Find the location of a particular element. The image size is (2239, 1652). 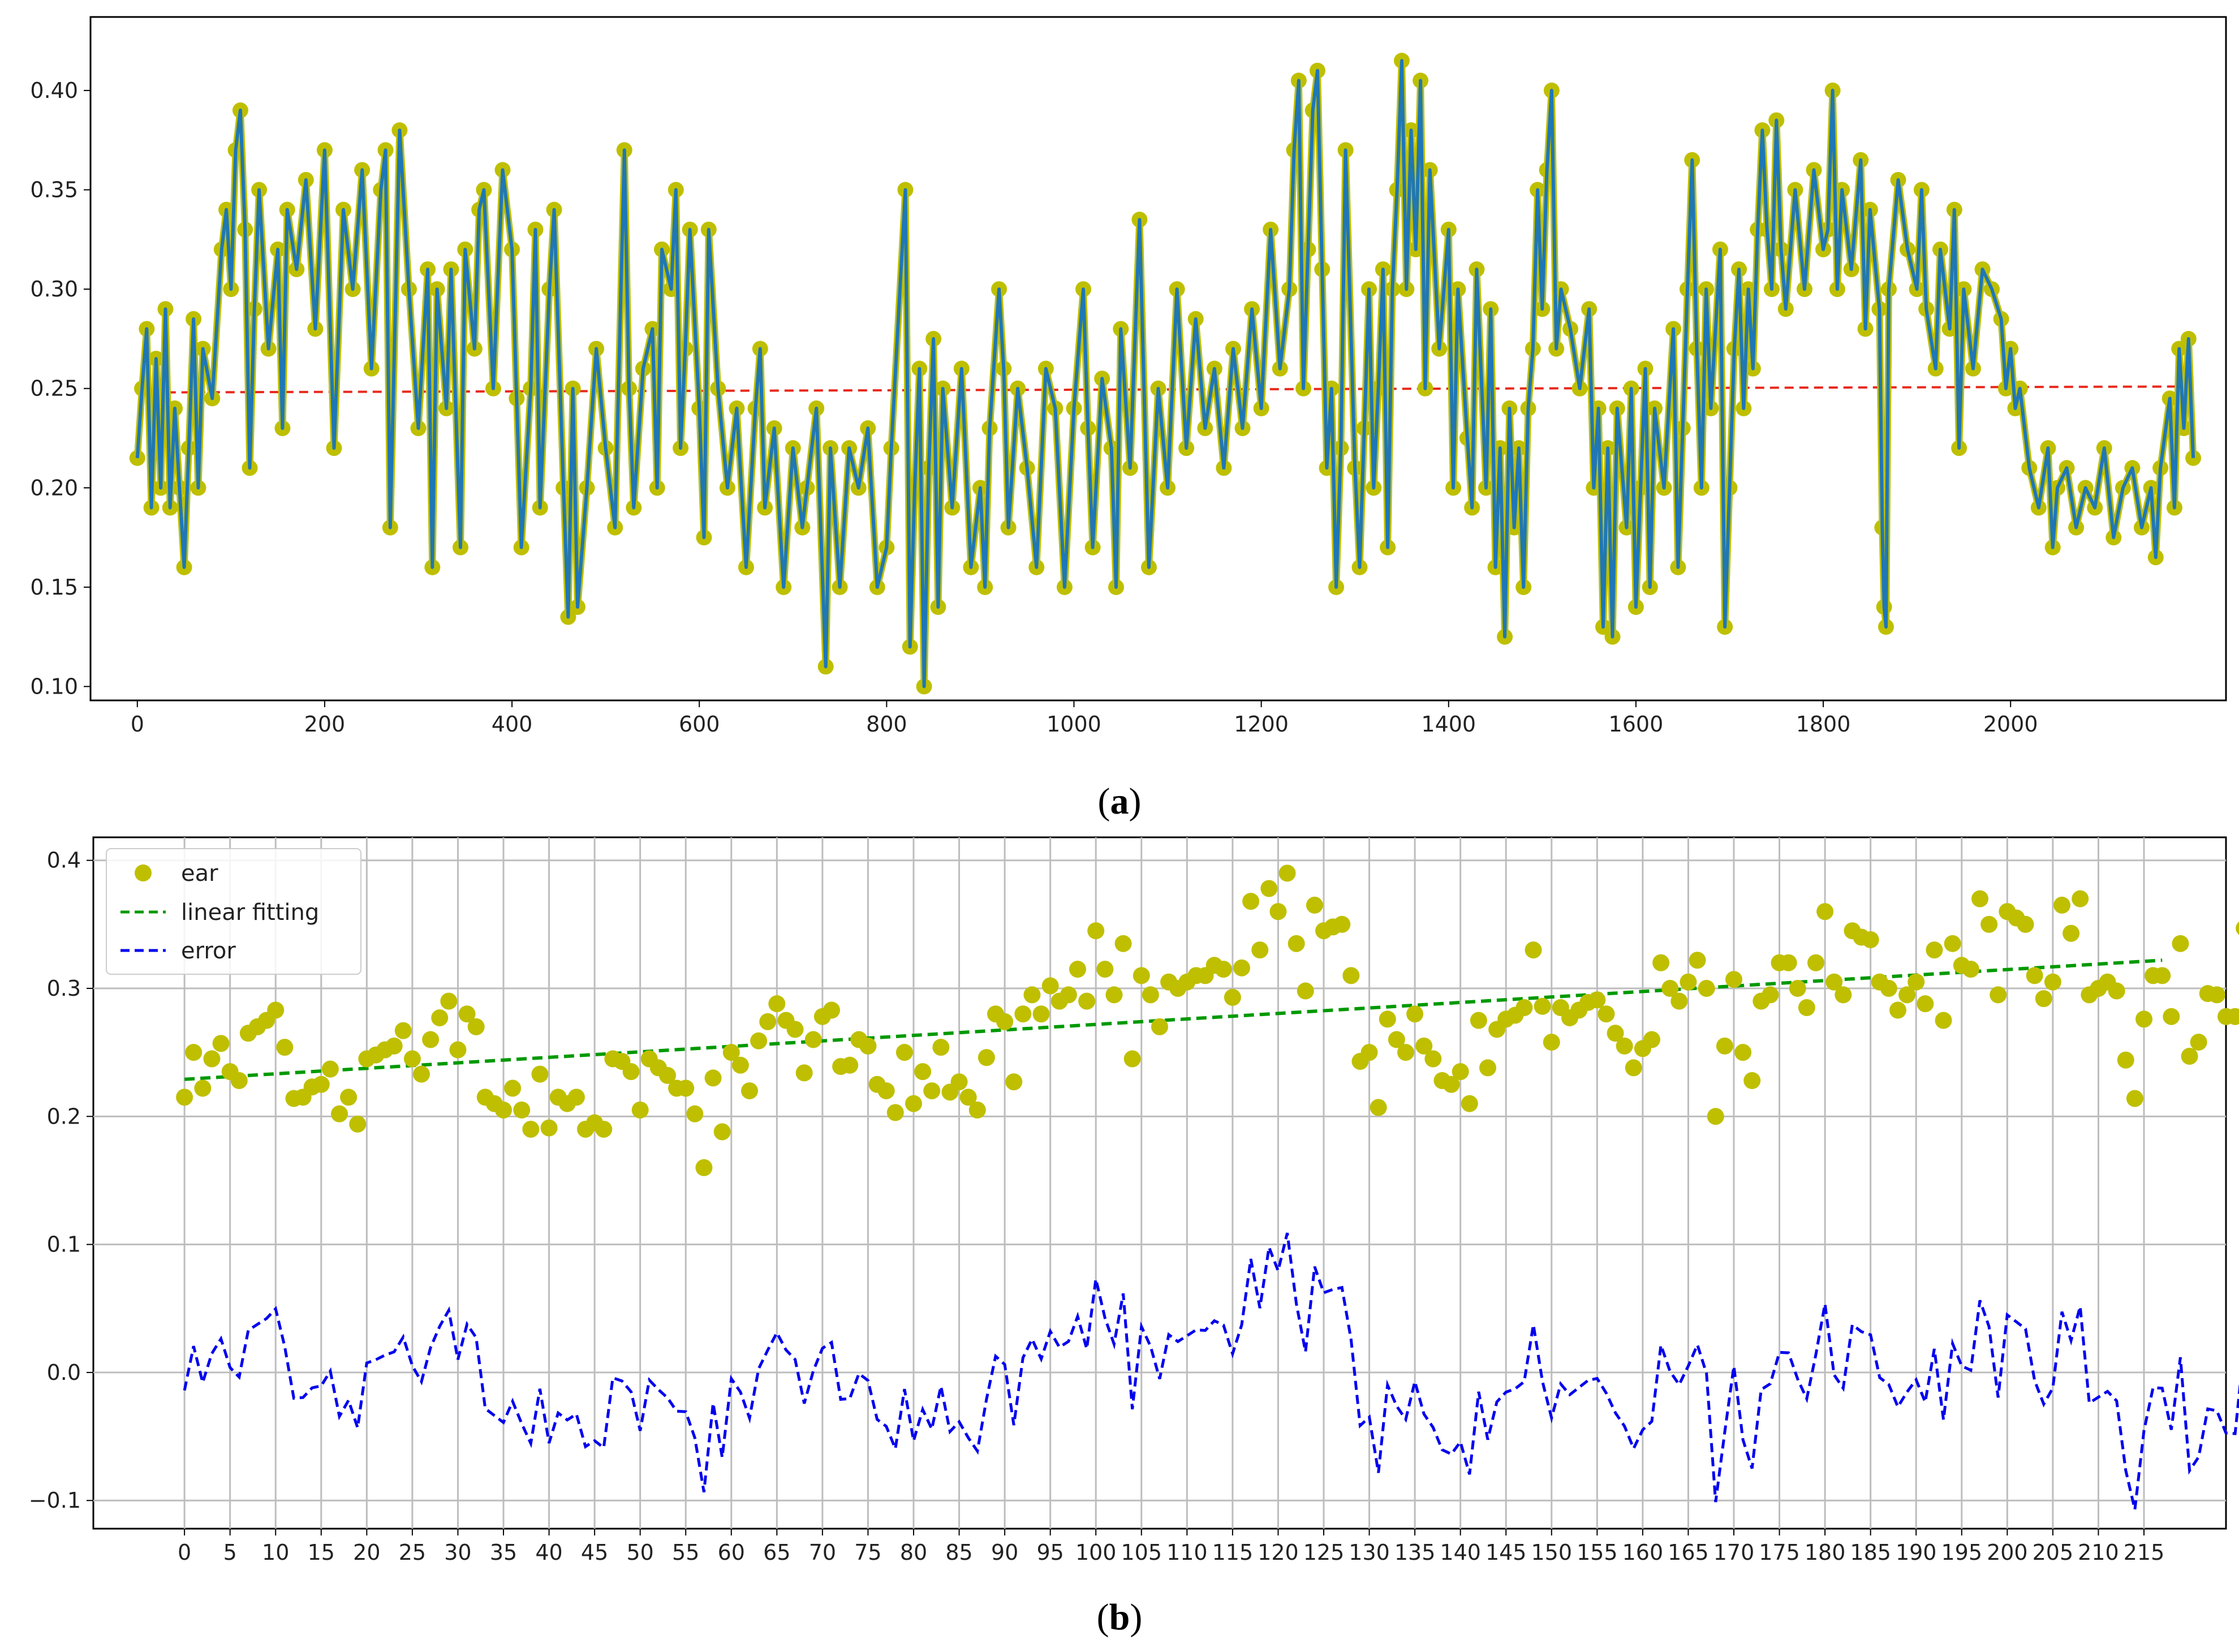

b-xtick-label: 85 is located at coordinates (959, 1552).